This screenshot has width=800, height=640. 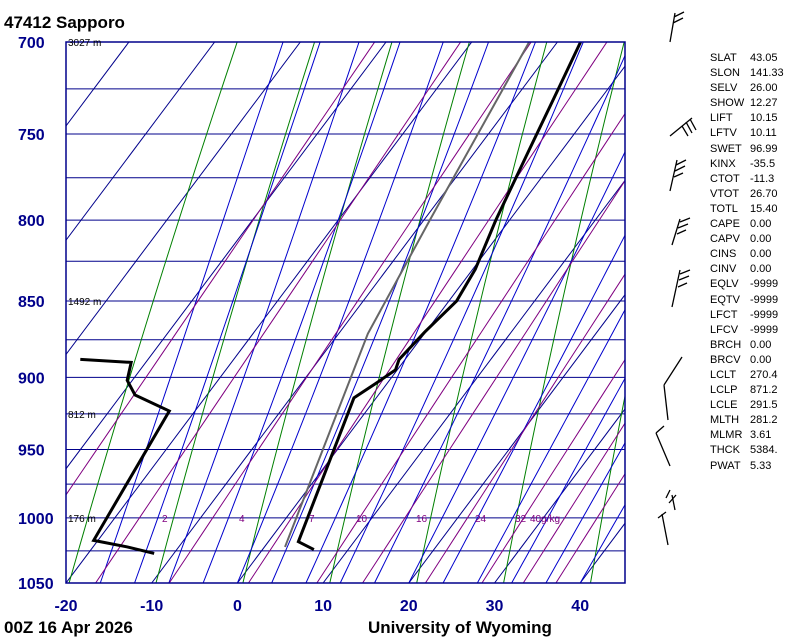 I want to click on index-value: 270.4, so click(x=764, y=374).